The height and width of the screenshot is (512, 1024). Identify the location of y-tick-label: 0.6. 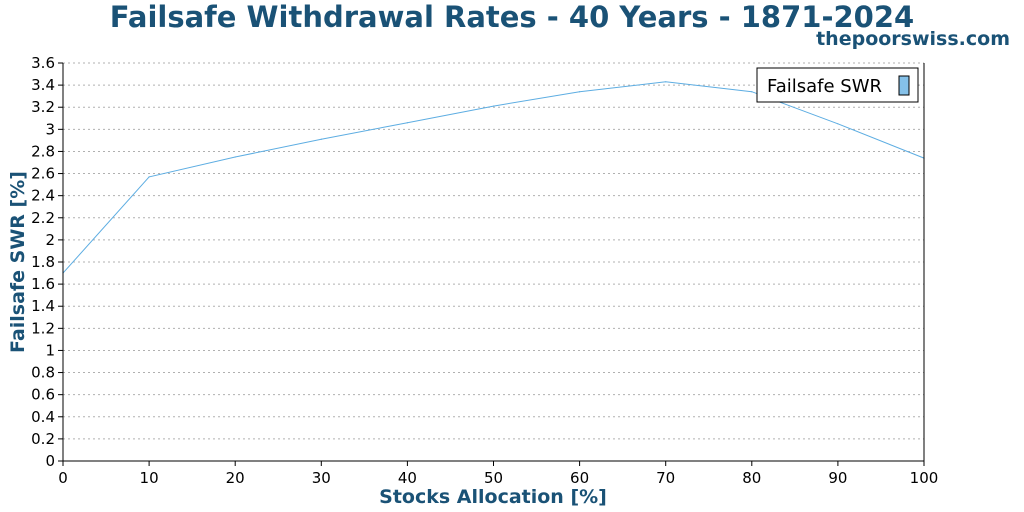
(43, 395).